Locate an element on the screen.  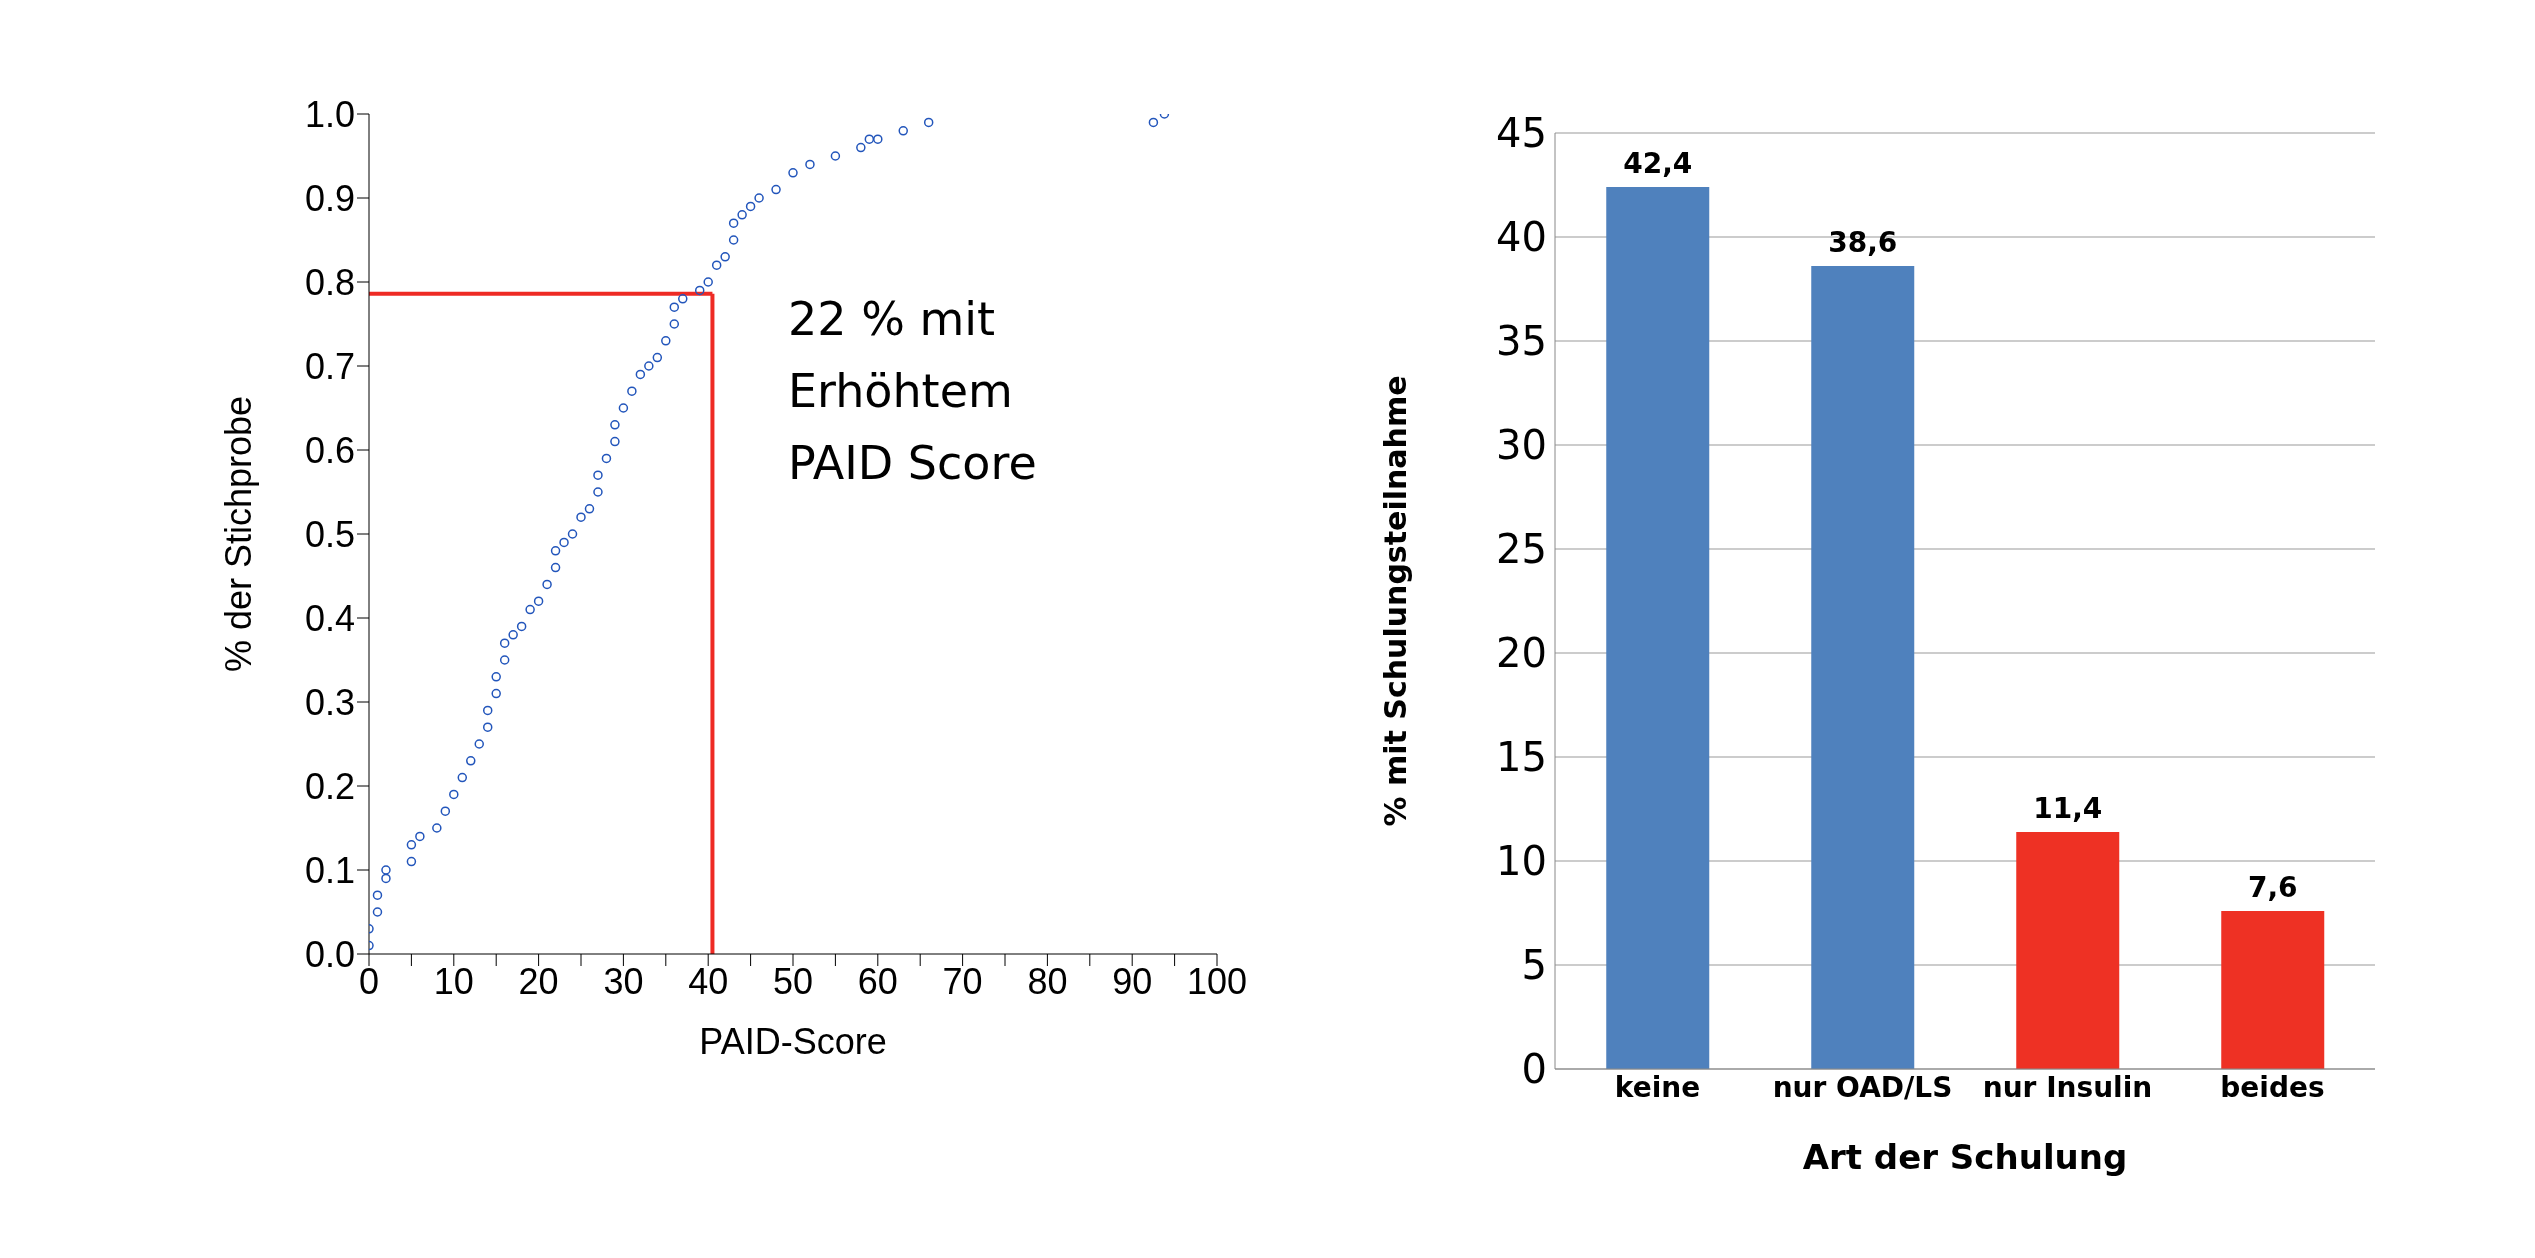
y-tick-label: 40 is located at coordinates (1521, 237).